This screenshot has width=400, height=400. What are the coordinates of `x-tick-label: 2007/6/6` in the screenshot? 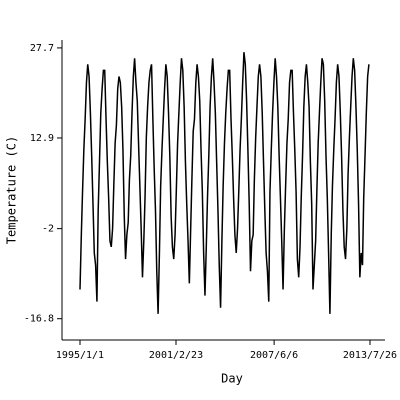 It's located at (274, 355).